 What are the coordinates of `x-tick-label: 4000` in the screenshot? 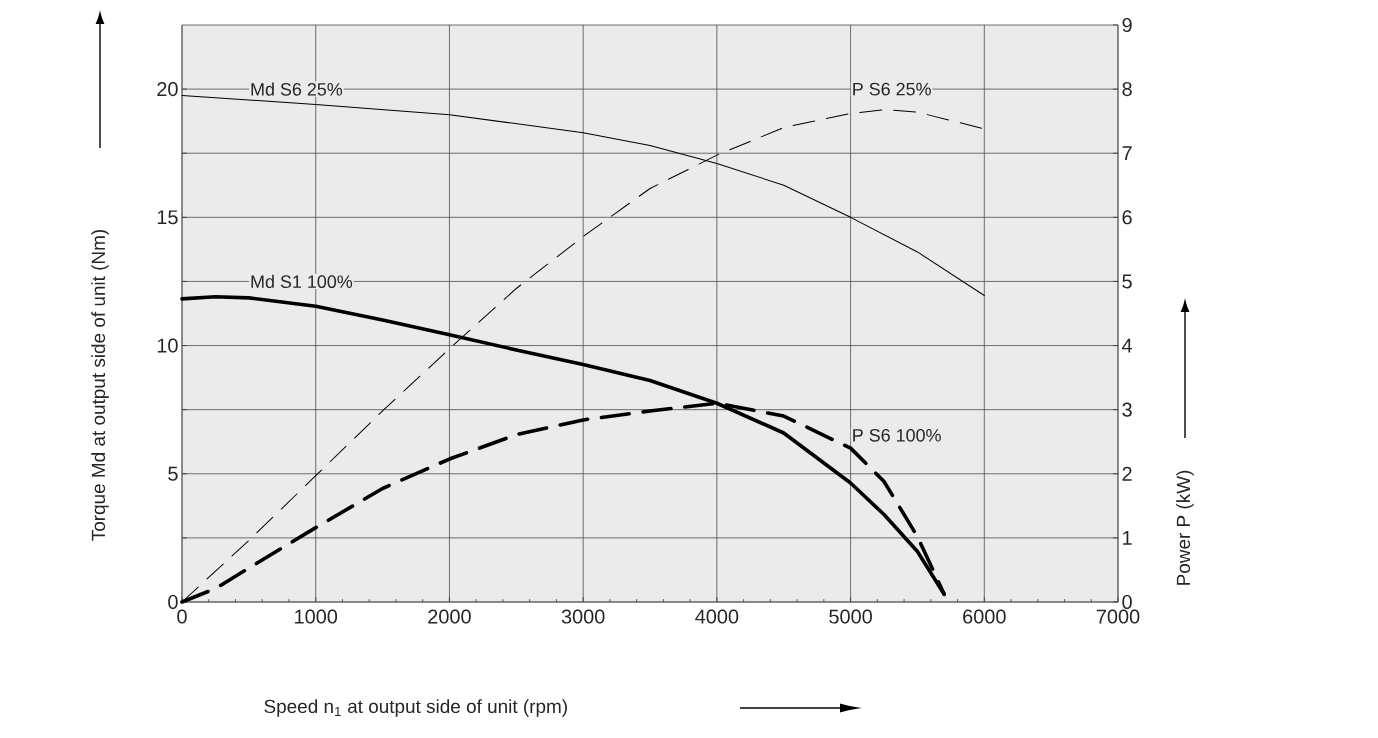 It's located at (717, 616).